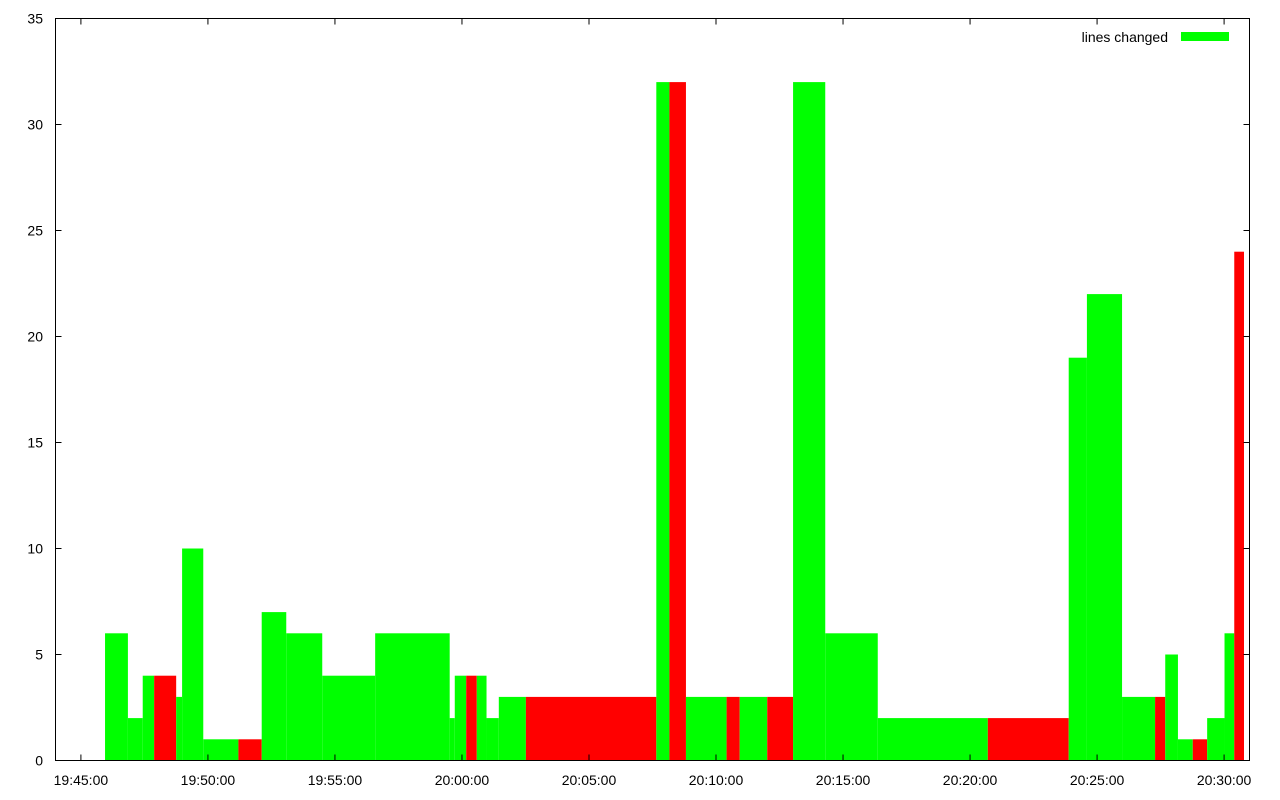 Image resolution: width=1280 pixels, height=800 pixels. I want to click on y-tick-label-2: 5, so click(39, 655).